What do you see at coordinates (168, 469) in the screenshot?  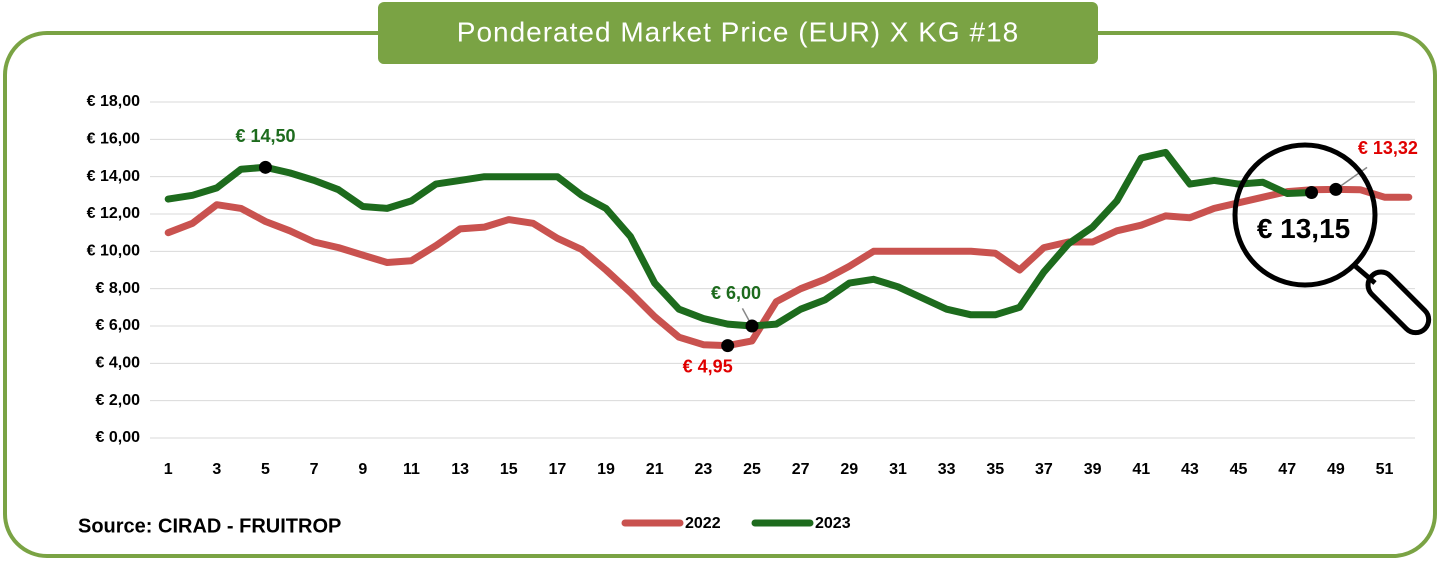 I see `x-tick-label: 1` at bounding box center [168, 469].